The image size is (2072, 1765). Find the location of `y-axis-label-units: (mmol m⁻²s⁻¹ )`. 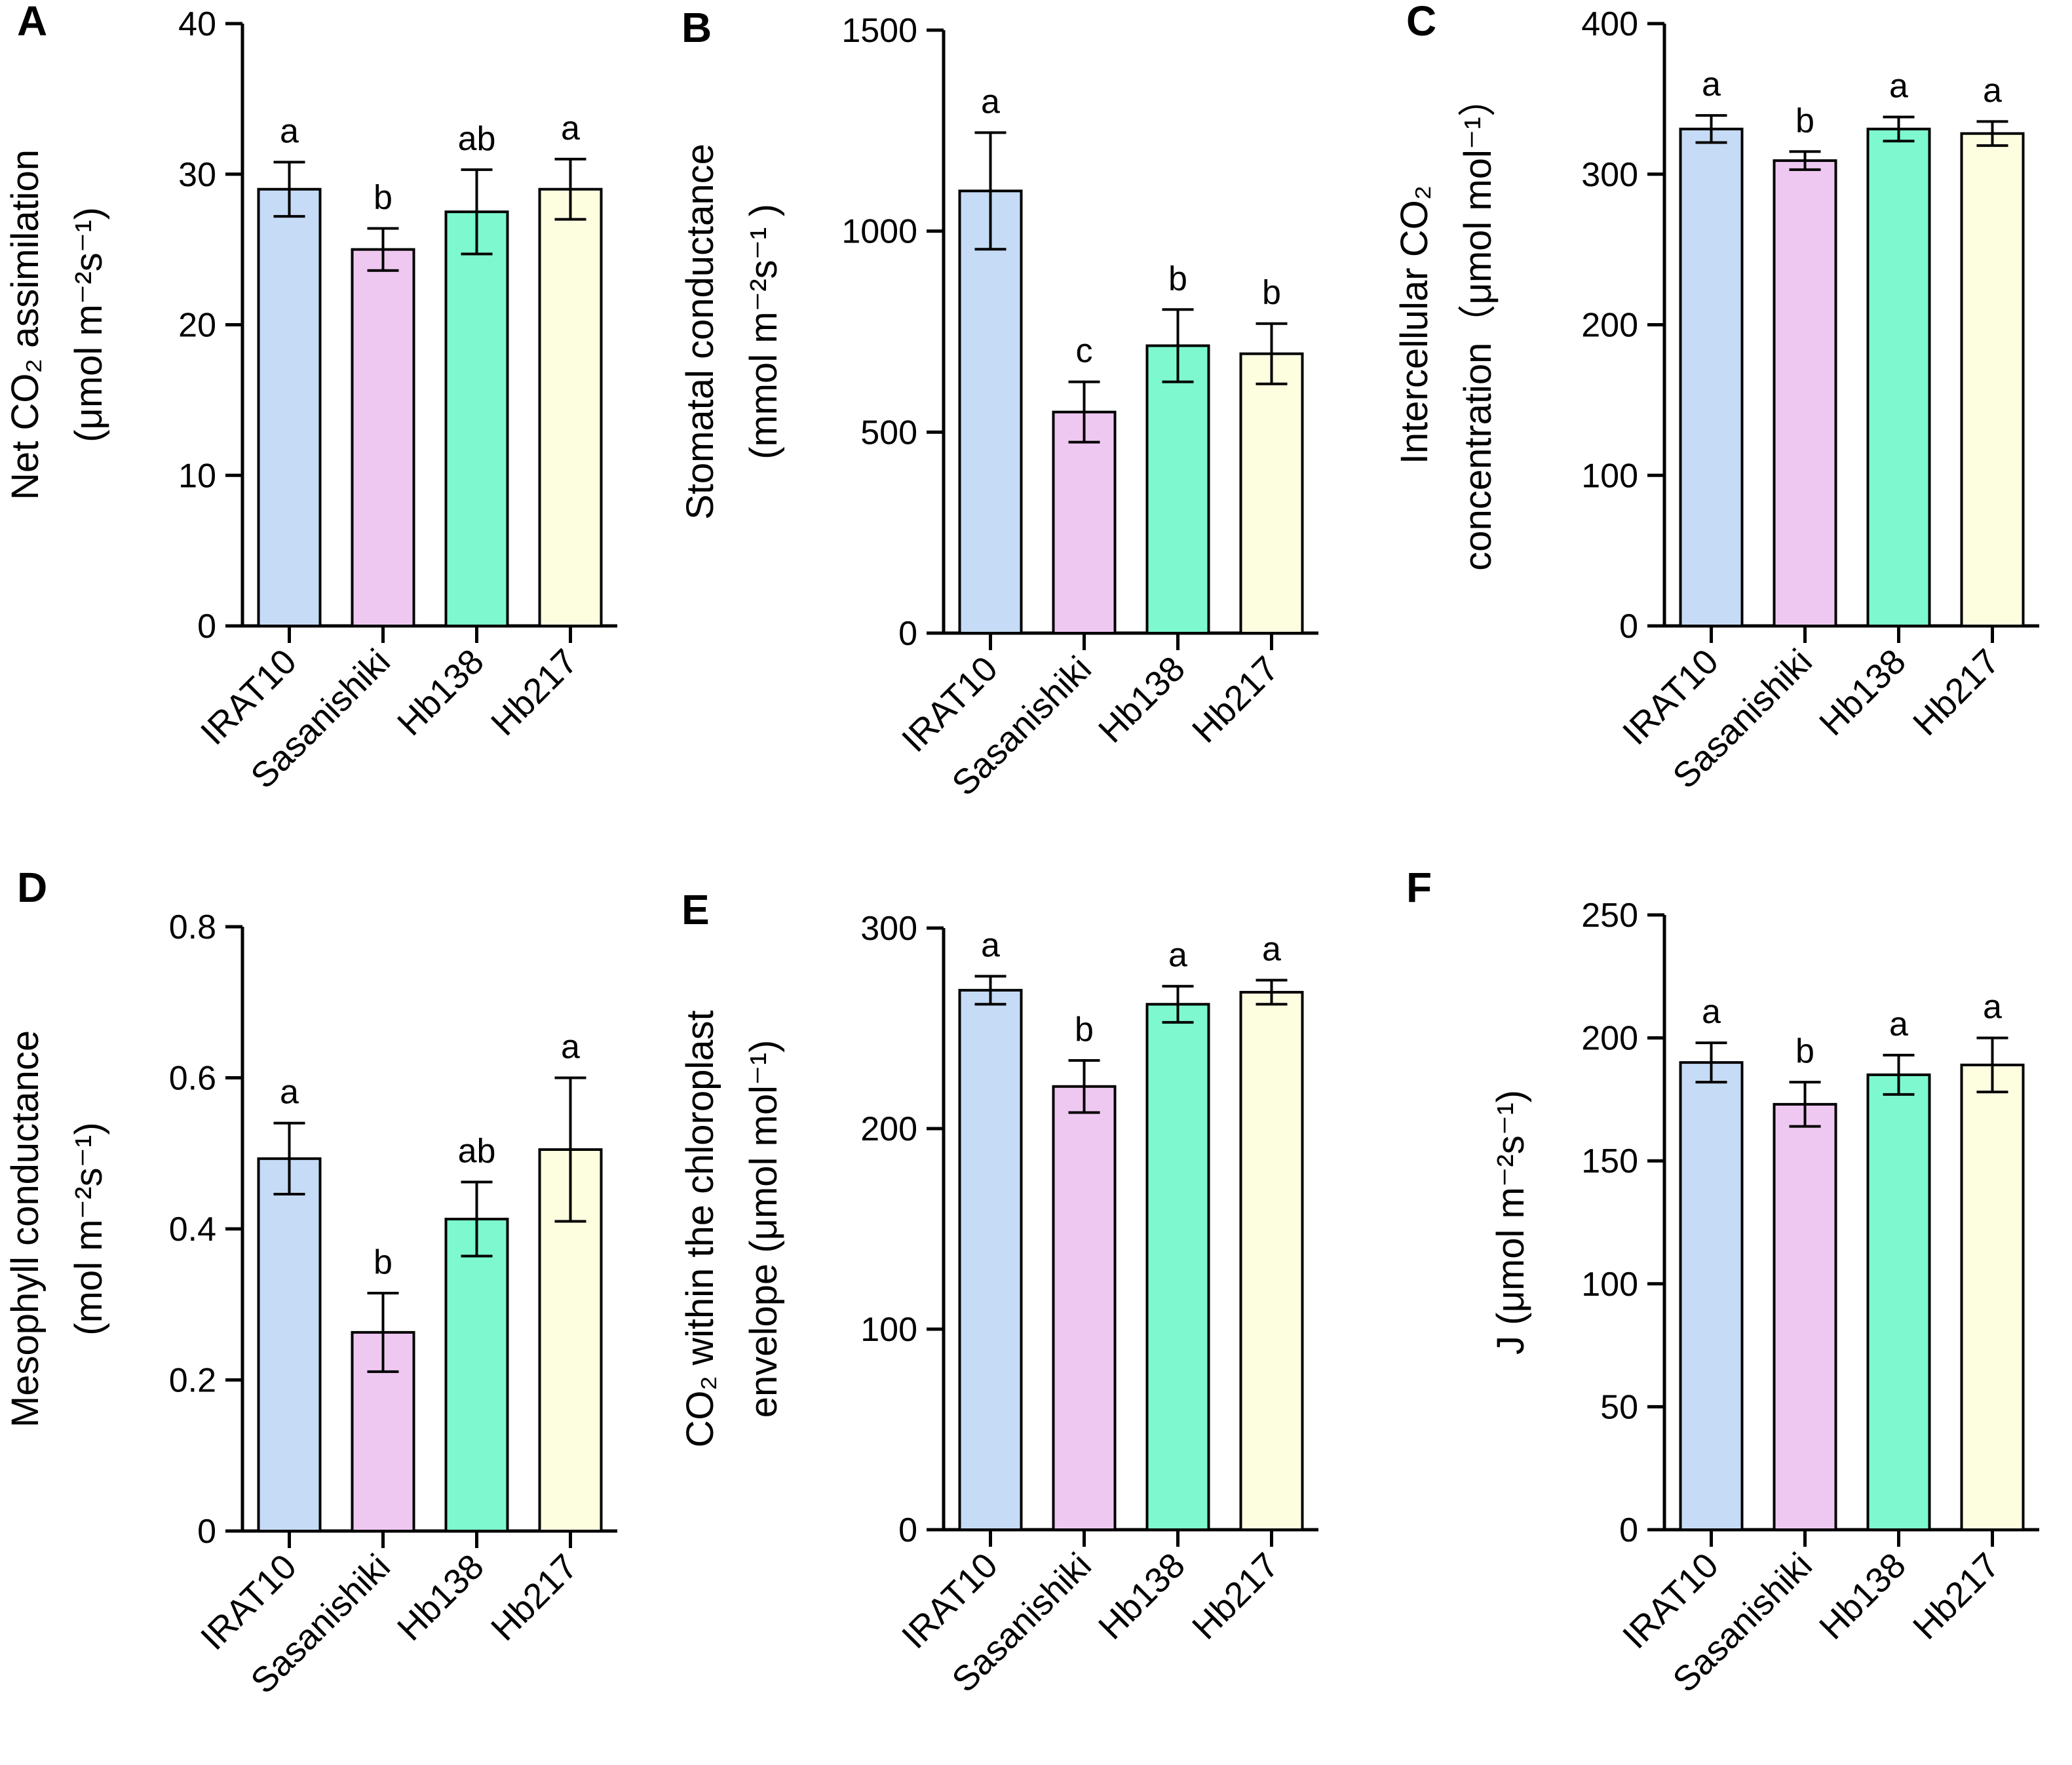

y-axis-label-units: (mmol m⁻²s⁻¹ ) is located at coordinates (763, 331).